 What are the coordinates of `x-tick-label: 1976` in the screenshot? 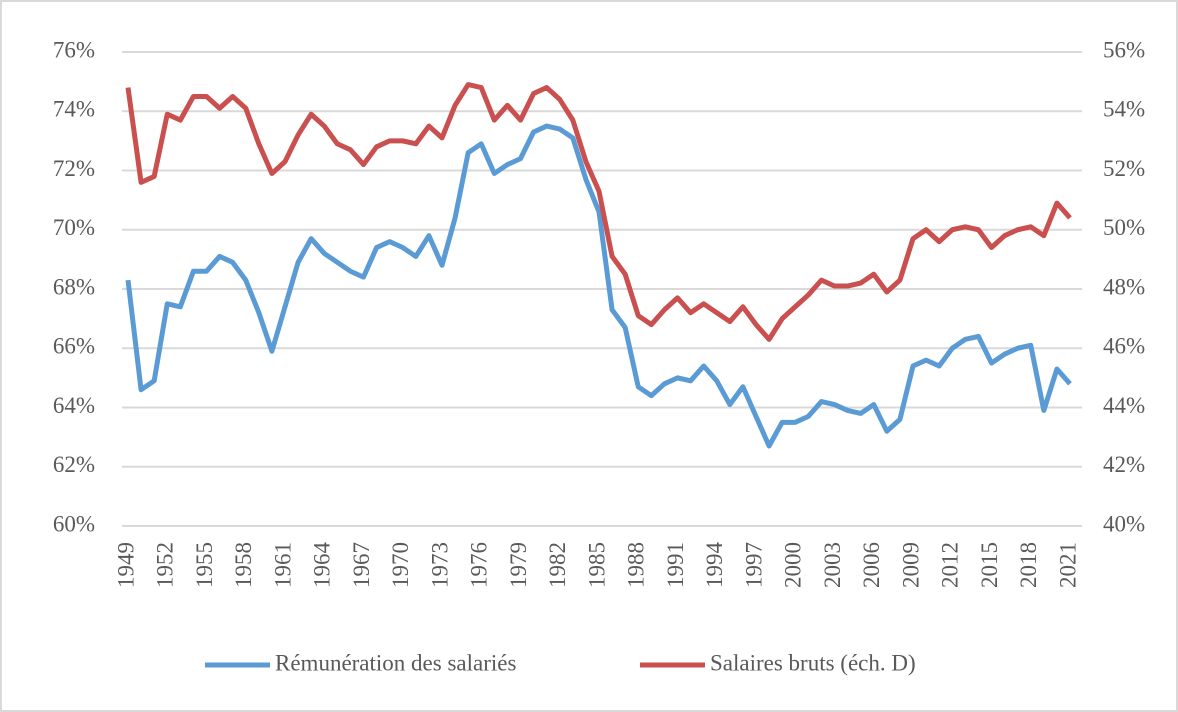 It's located at (479, 565).